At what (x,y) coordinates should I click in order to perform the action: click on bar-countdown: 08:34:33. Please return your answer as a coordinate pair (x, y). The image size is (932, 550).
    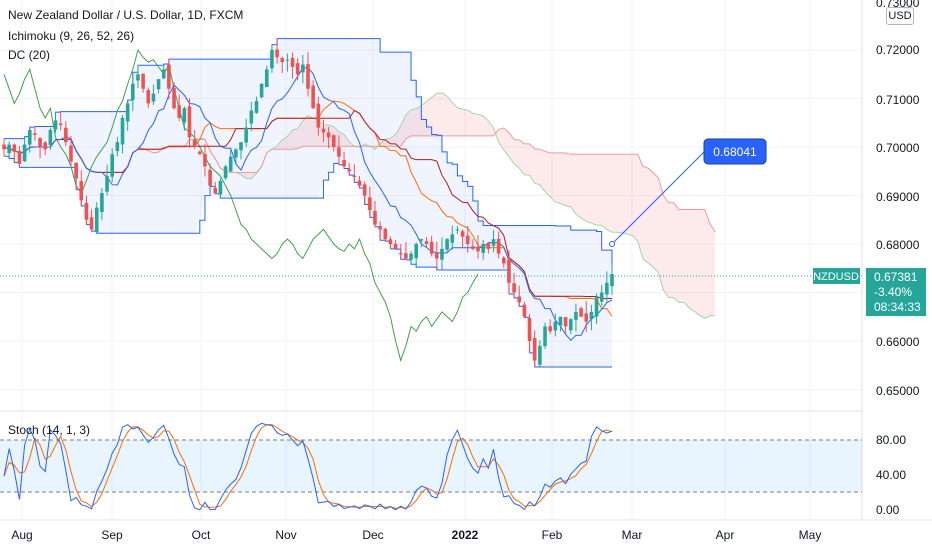
    Looking at the image, I should click on (897, 307).